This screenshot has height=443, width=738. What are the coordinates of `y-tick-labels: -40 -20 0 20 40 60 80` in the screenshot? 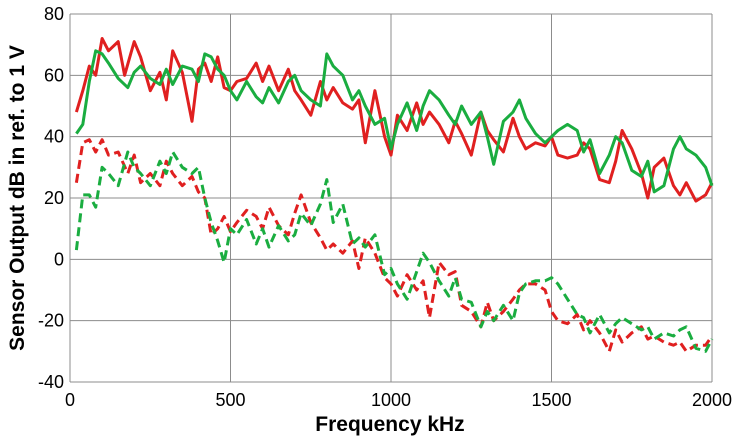 It's located at (51, 198).